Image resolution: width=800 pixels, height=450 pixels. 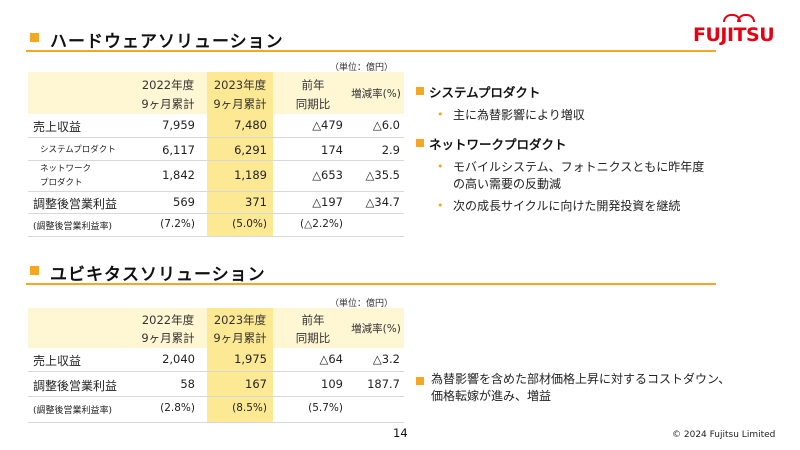 I want to click on network-product-point1-line1: モバイルシステム、フォトニクスともに昨年度, so click(x=579, y=167).